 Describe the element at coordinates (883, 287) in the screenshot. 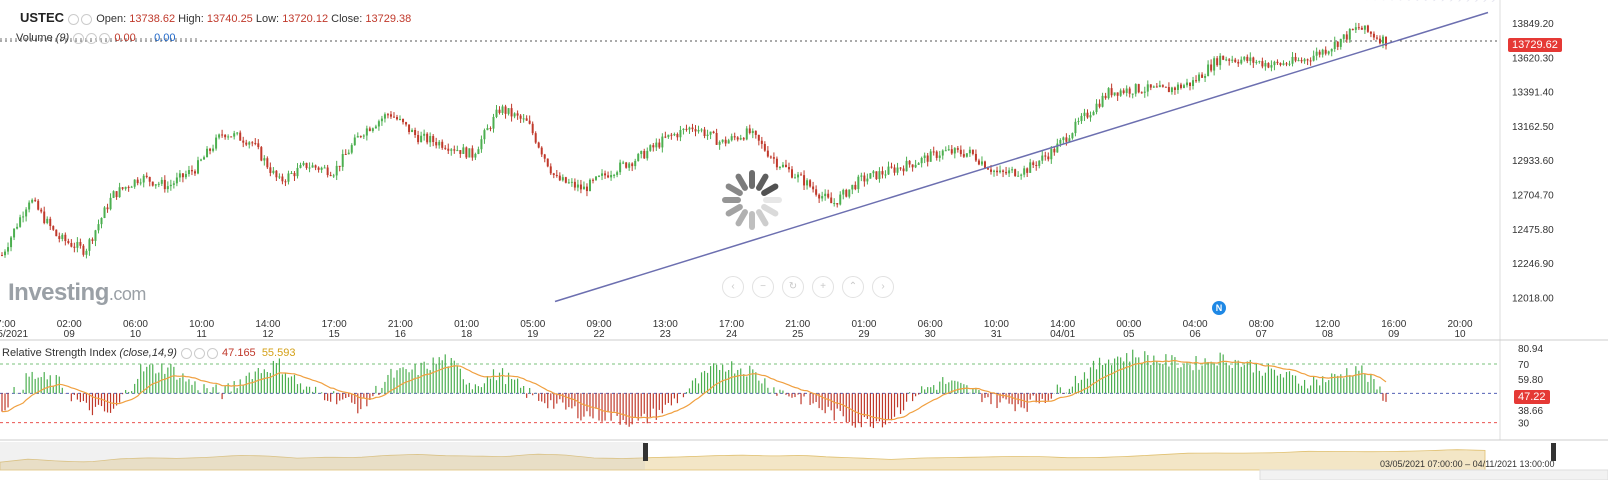

I see `scroll-right-icon: ›` at that location.